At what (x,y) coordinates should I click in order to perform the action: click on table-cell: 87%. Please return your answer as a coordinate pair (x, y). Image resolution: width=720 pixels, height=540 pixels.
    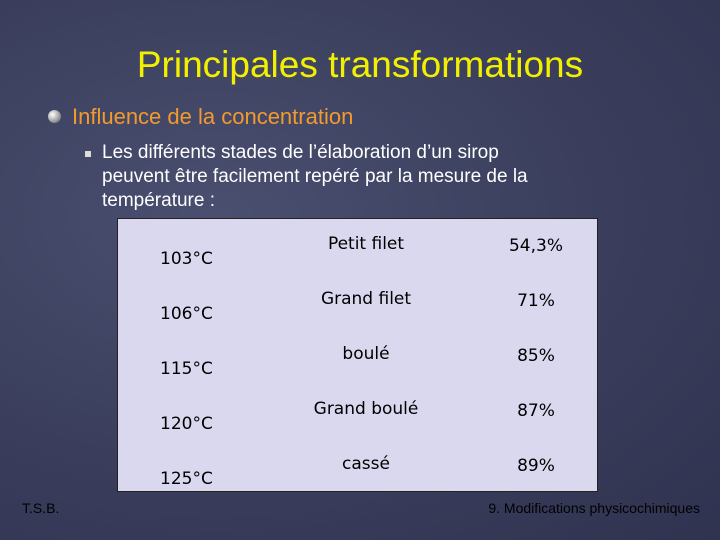
    Looking at the image, I should click on (536, 411).